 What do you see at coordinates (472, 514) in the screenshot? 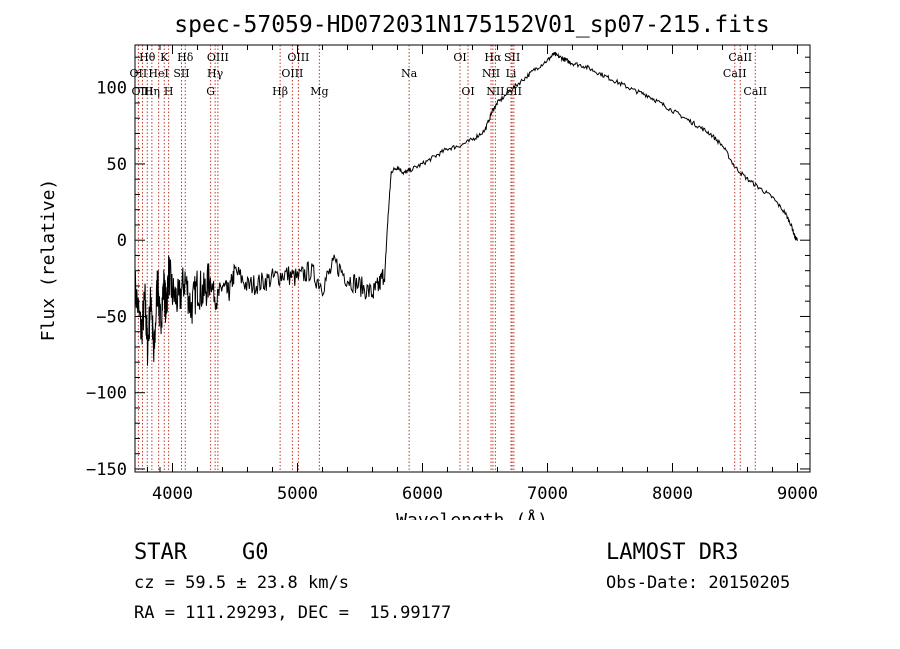
I see `x-axis-label: Wavelength (Å)` at bounding box center [472, 514].